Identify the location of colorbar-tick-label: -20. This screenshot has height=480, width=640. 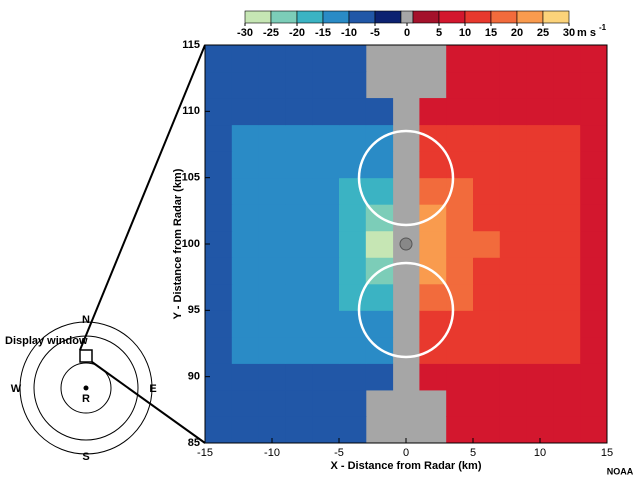
(297, 33).